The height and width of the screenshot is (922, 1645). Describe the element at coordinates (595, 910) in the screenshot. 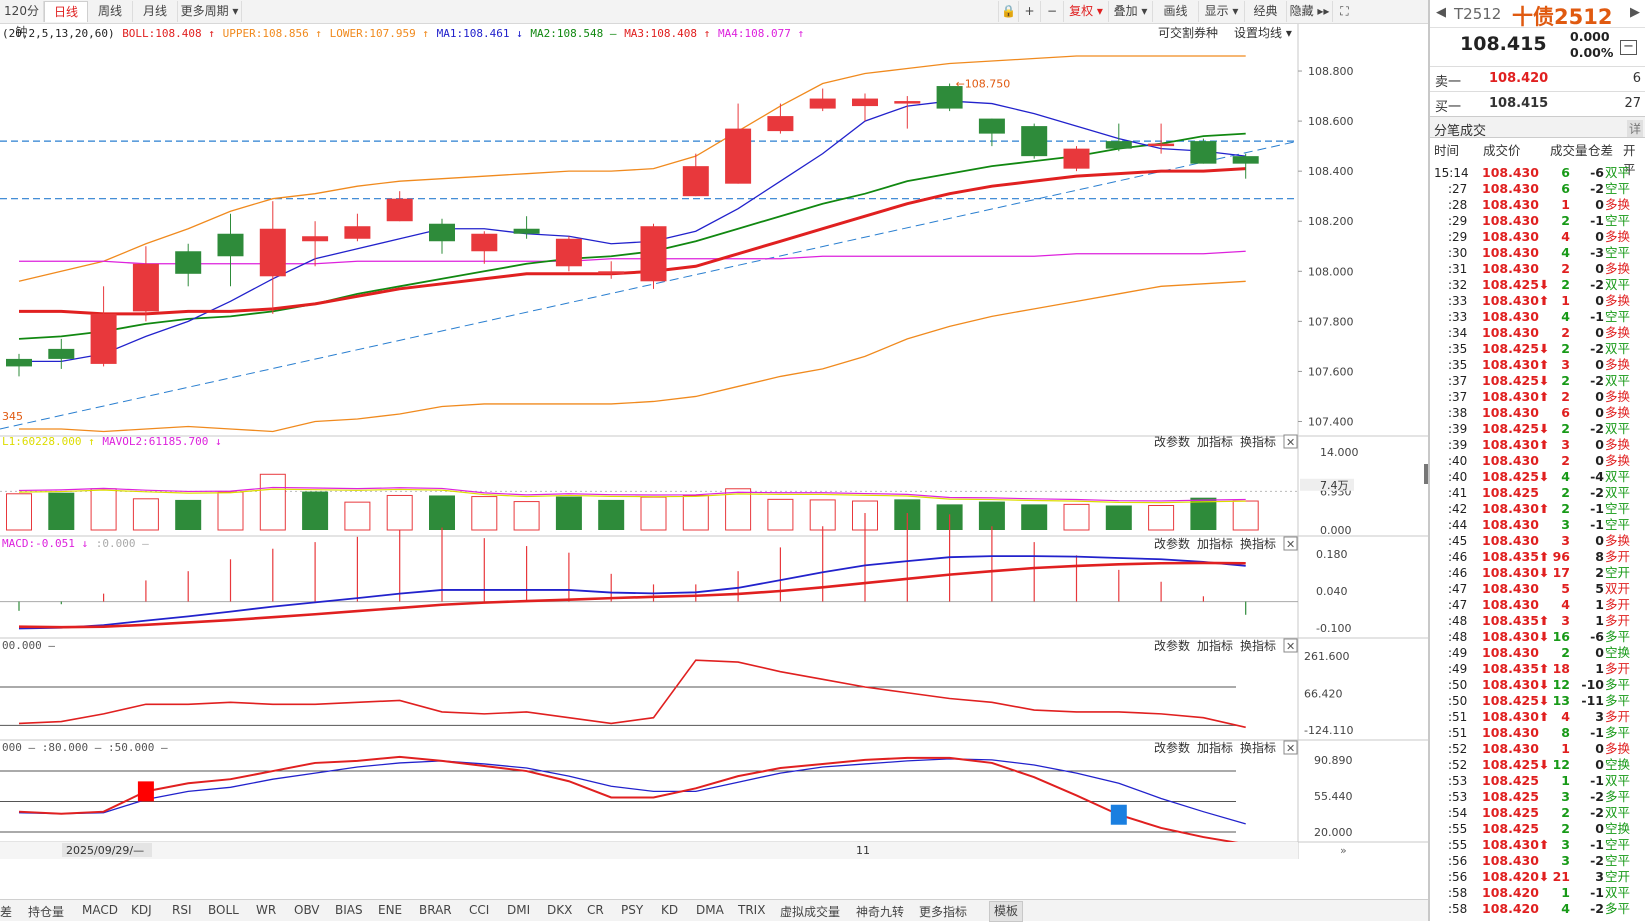

I see `indicator-tab-14: CR` at that location.